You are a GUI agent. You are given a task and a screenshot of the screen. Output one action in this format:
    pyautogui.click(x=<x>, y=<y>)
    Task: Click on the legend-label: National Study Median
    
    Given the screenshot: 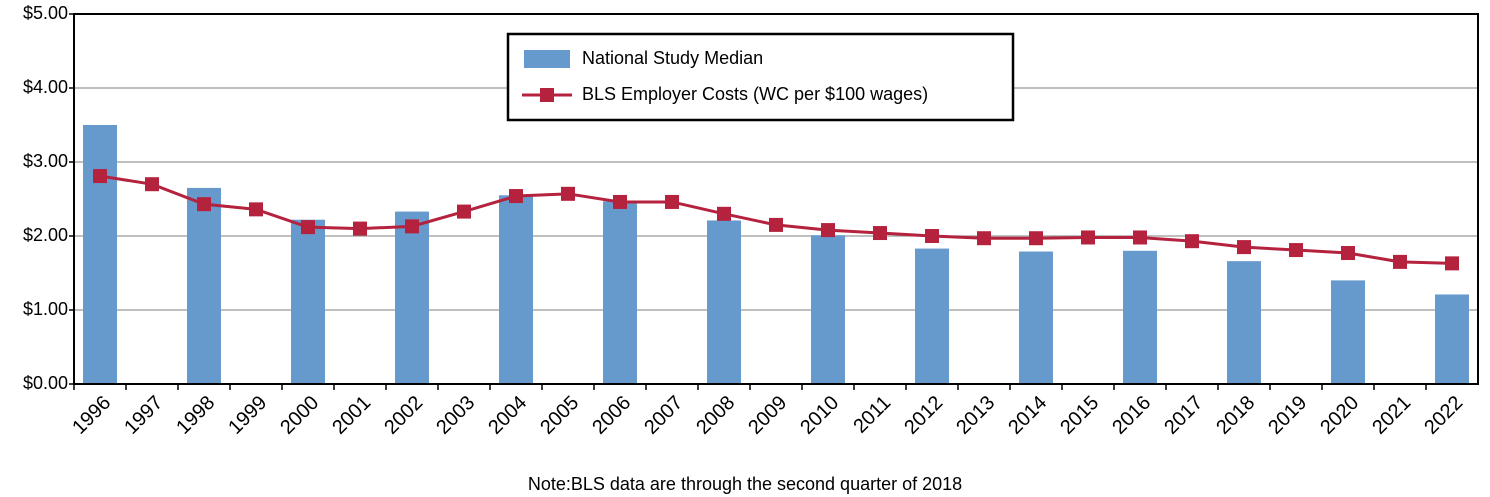 What is the action you would take?
    pyautogui.click(x=672, y=58)
    